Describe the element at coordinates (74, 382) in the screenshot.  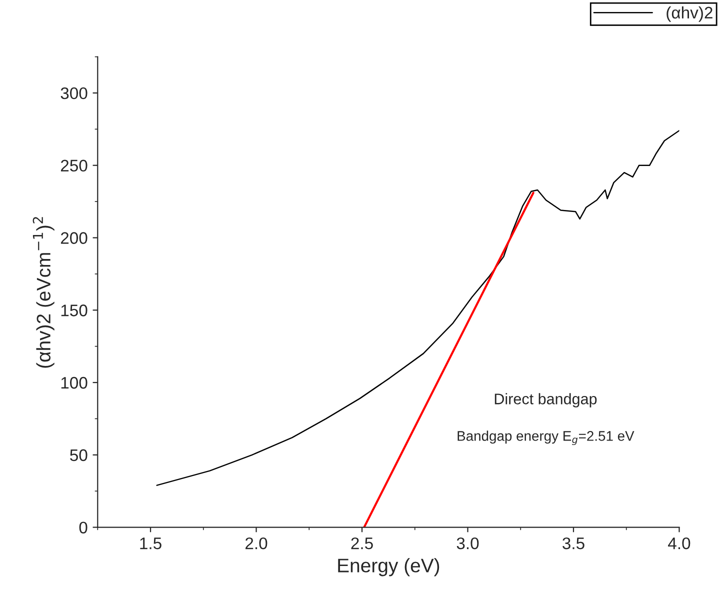
I see `y-tick-label: 100` at that location.